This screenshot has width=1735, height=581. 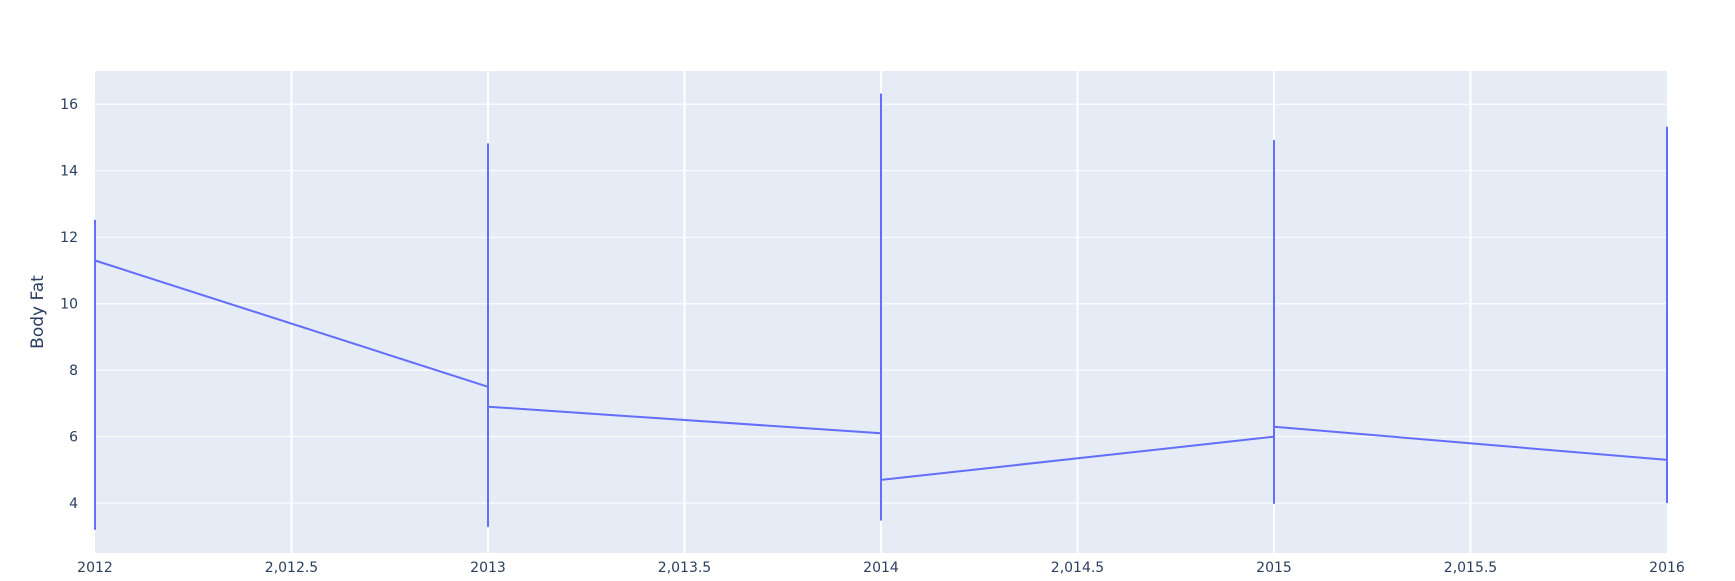 I want to click on y-axis-ticks: 4 6 8 10 12 14 16, so click(x=69, y=304).